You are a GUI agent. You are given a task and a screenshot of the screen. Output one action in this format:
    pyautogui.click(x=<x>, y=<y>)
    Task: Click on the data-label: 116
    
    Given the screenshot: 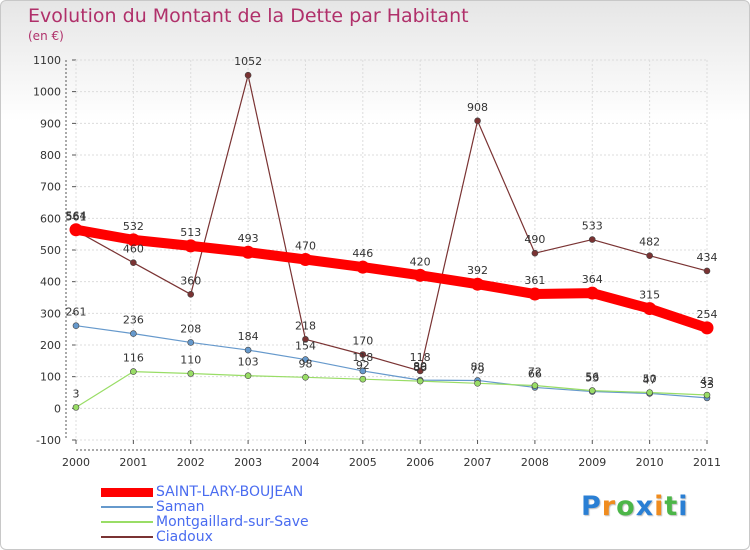 What is the action you would take?
    pyautogui.click(x=133, y=358)
    